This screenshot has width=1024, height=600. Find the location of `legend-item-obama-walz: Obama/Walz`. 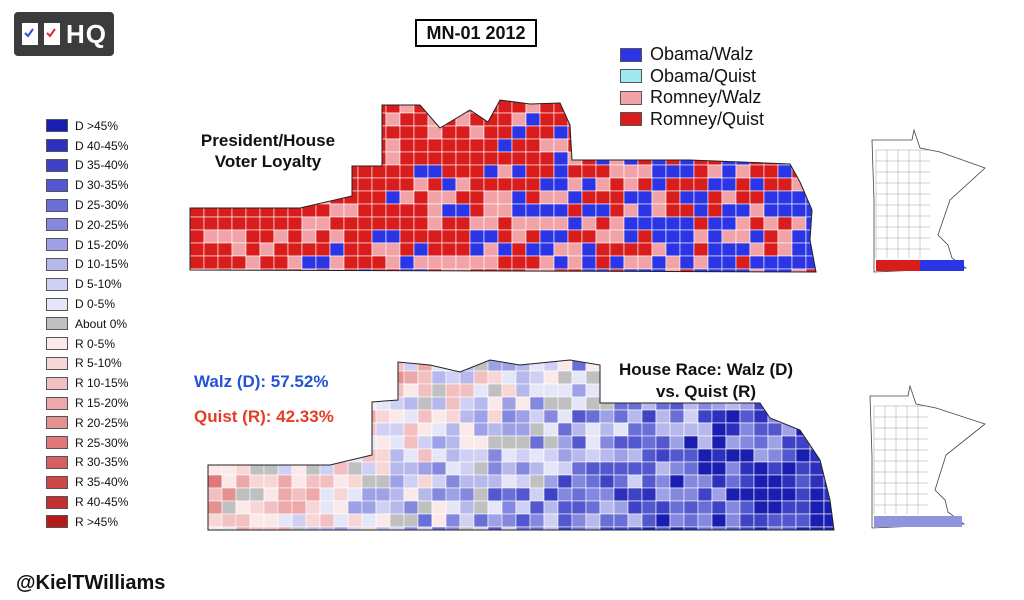

legend-item-obama-walz: Obama/Walz is located at coordinates (692, 55).